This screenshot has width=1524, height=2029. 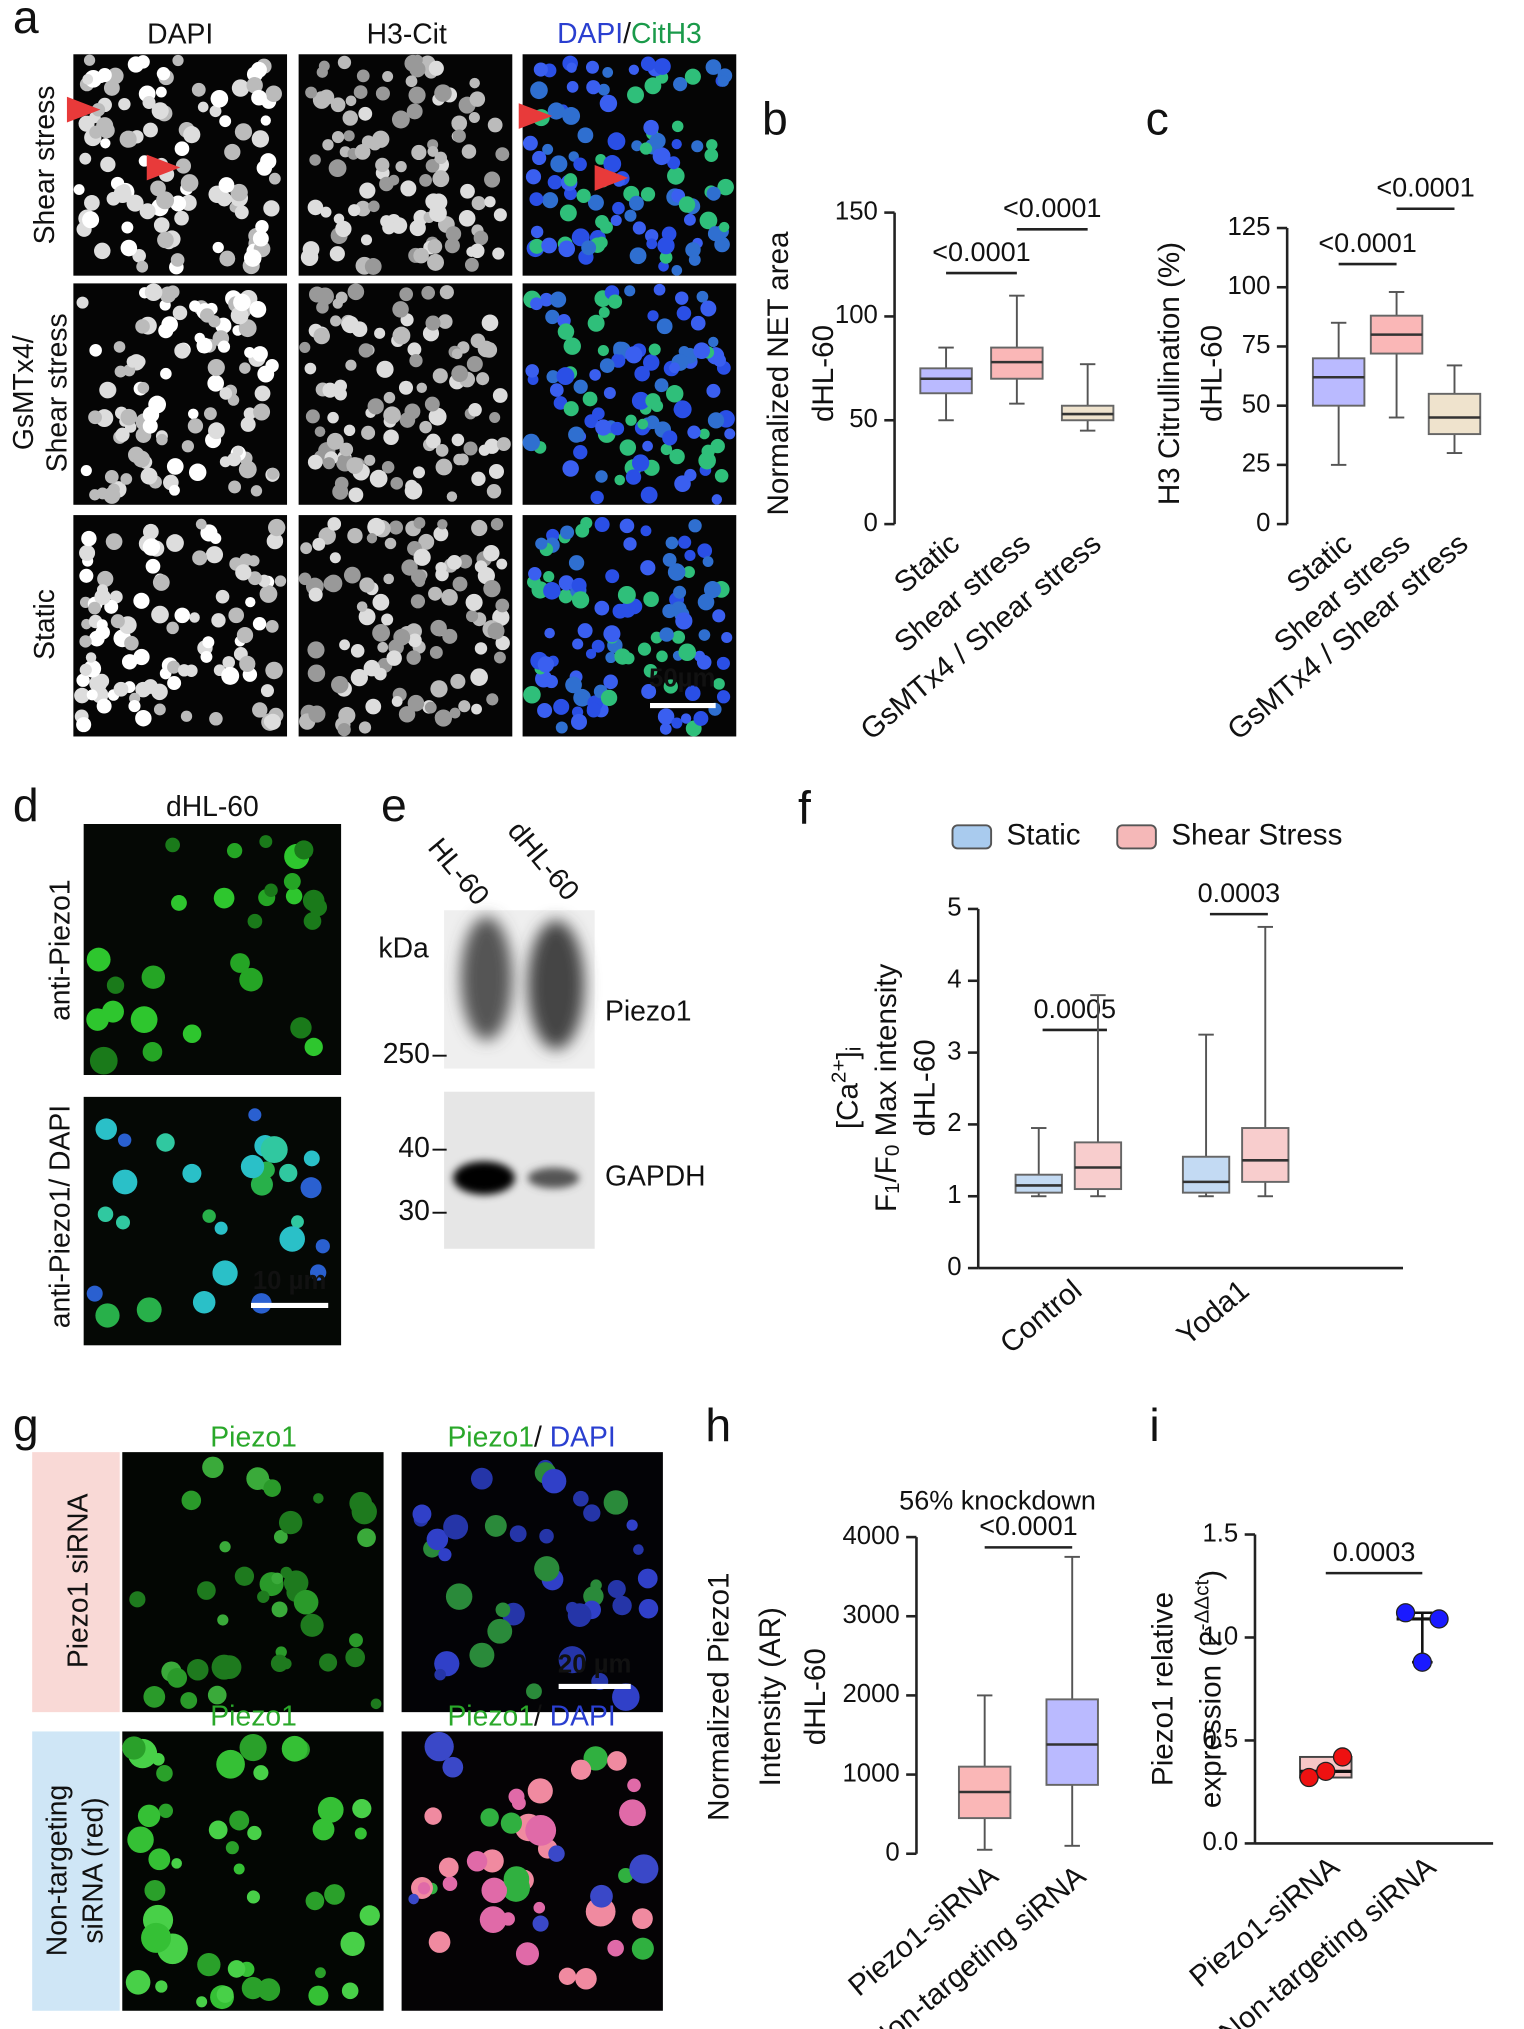 What do you see at coordinates (1422, 1662) in the screenshot?
I see `point` at bounding box center [1422, 1662].